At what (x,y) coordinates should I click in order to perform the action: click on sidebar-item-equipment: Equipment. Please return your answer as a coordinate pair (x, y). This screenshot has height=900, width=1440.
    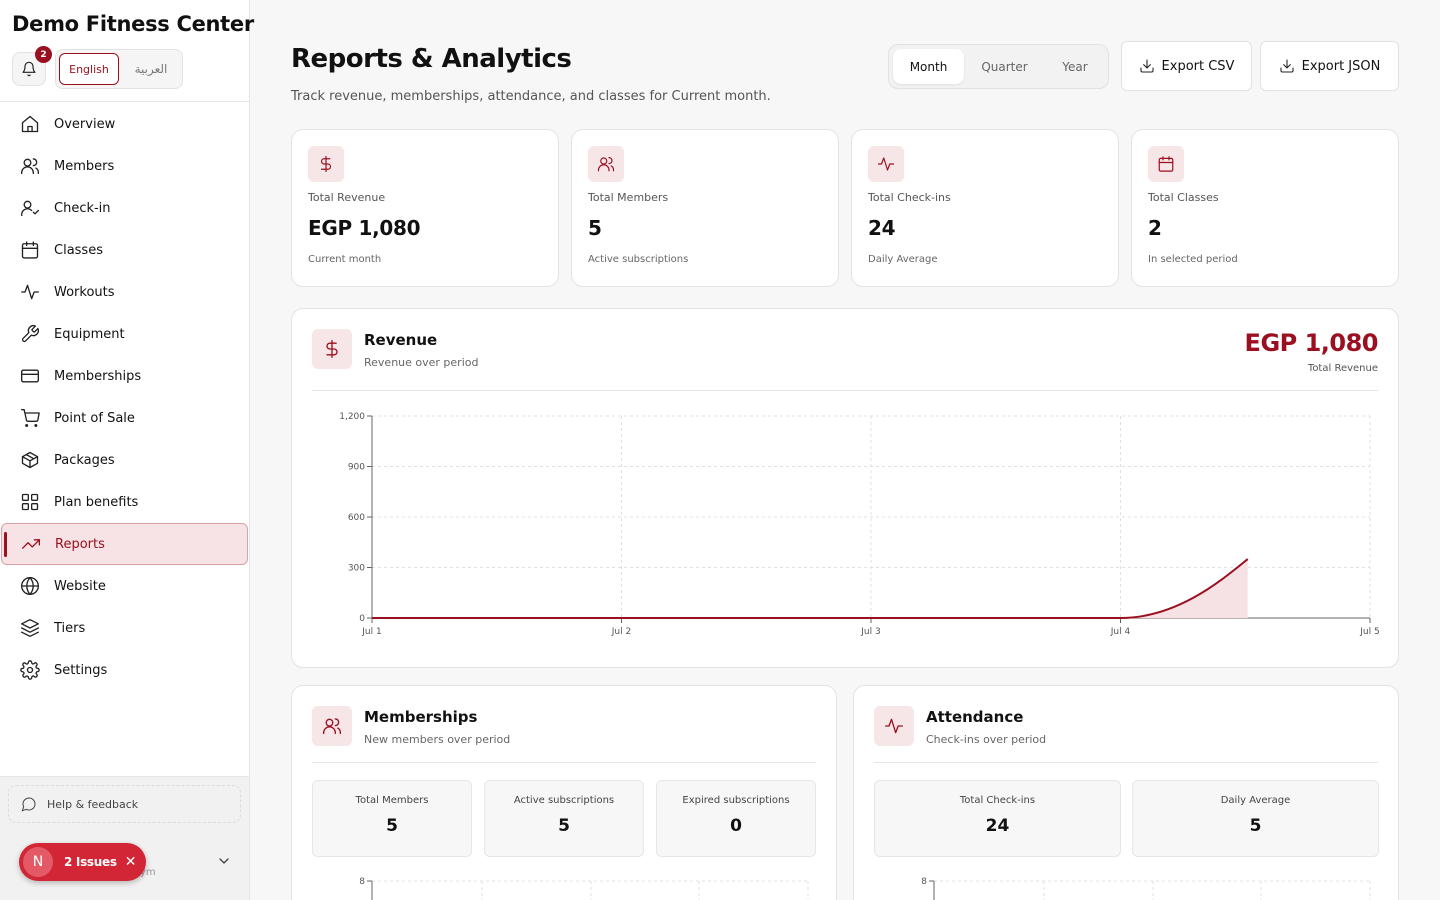
    Looking at the image, I should click on (124, 334).